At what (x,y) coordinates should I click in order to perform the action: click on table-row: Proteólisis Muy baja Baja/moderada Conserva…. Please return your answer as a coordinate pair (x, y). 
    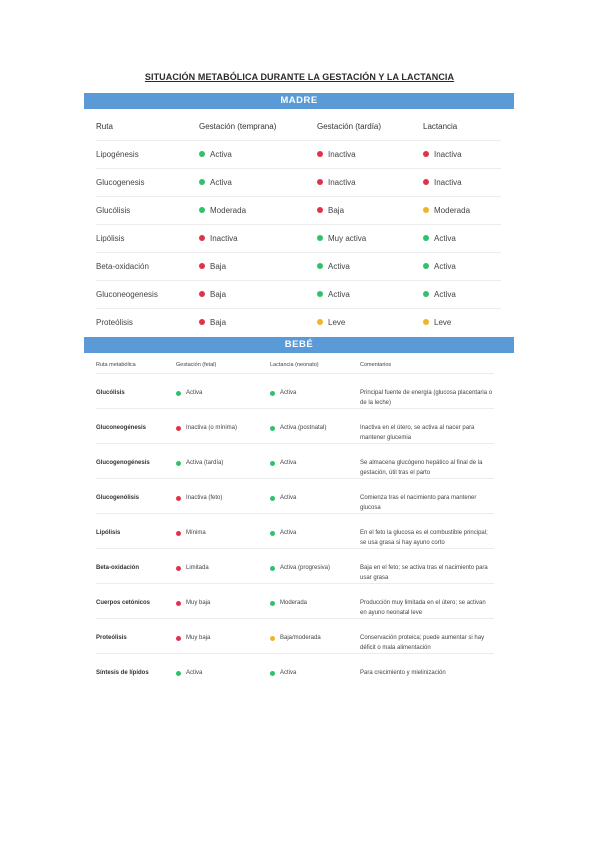
    Looking at the image, I should click on (295, 636).